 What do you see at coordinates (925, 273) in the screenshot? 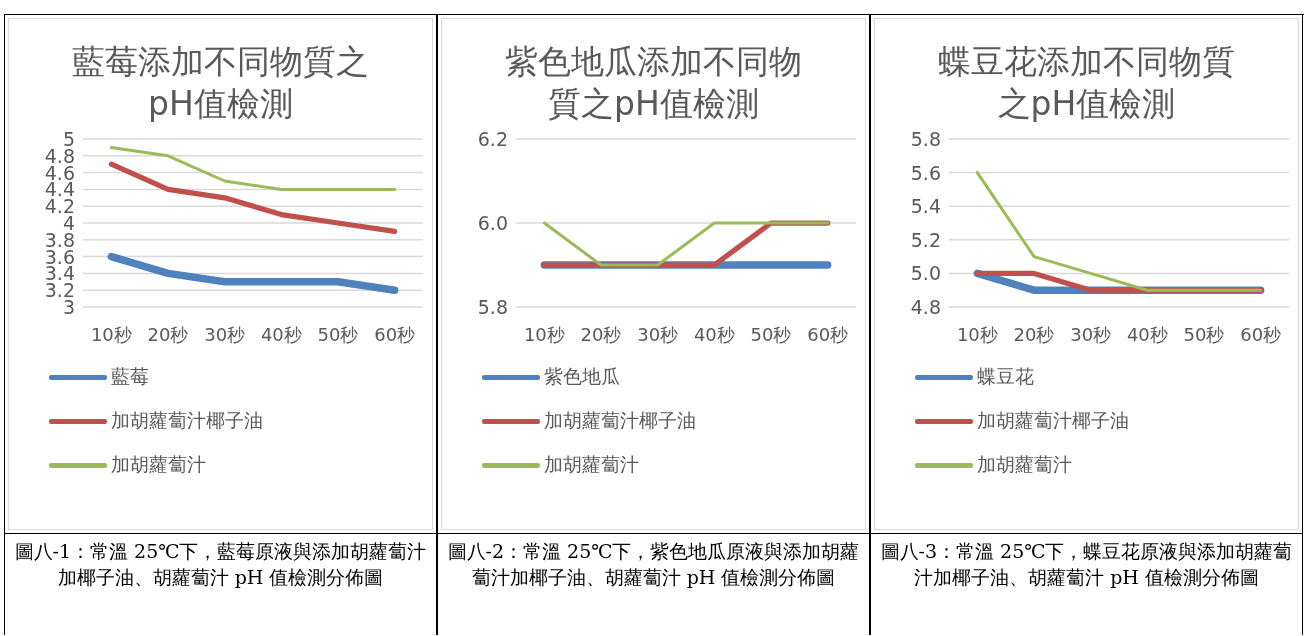
I see `y-tick-label: 5.0` at bounding box center [925, 273].